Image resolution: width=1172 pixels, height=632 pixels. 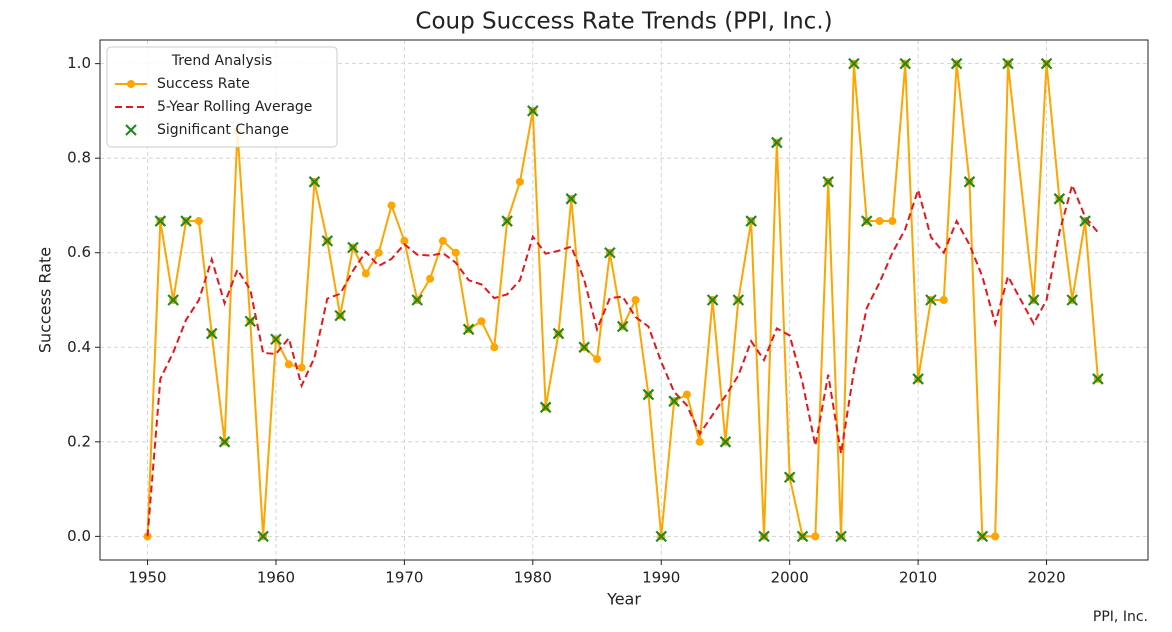 I want to click on y-axis-label: Success Rate, so click(x=45, y=300).